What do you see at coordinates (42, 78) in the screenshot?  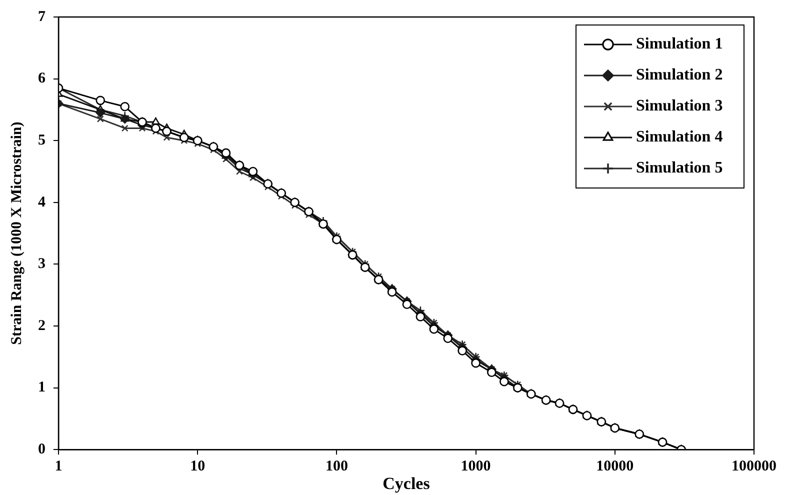 I see `y-tick-label: 6` at bounding box center [42, 78].